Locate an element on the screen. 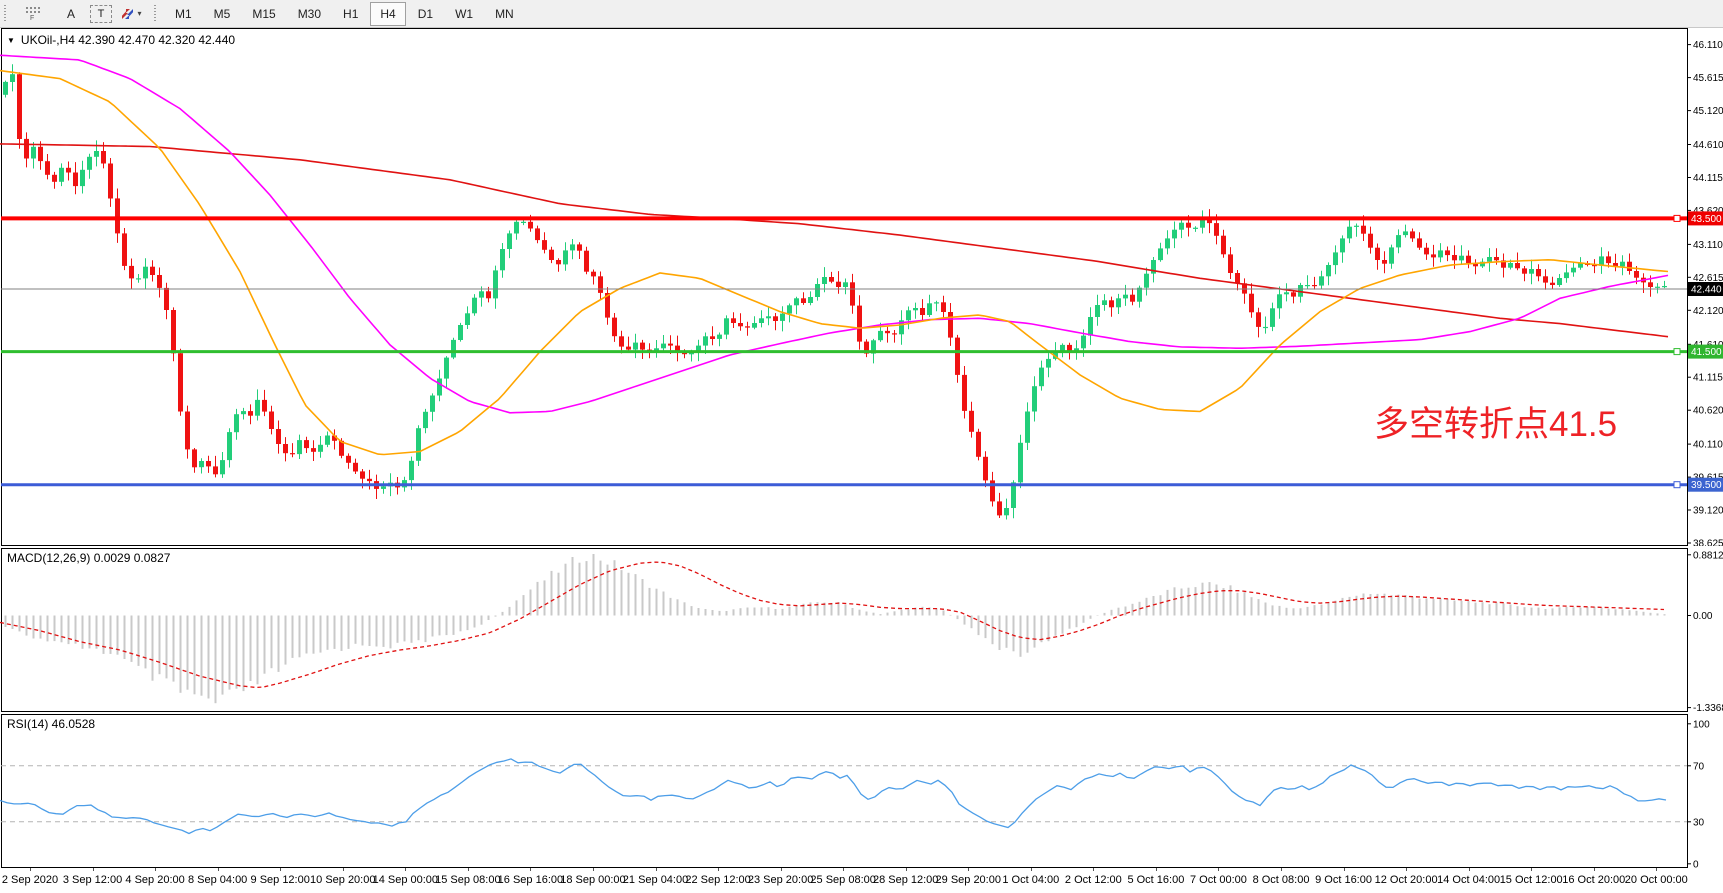 The image size is (1723, 893). symbol-ohlc-readout: UKOil-,H4 42.390 42.470 42.320 42.440 is located at coordinates (128, 40).